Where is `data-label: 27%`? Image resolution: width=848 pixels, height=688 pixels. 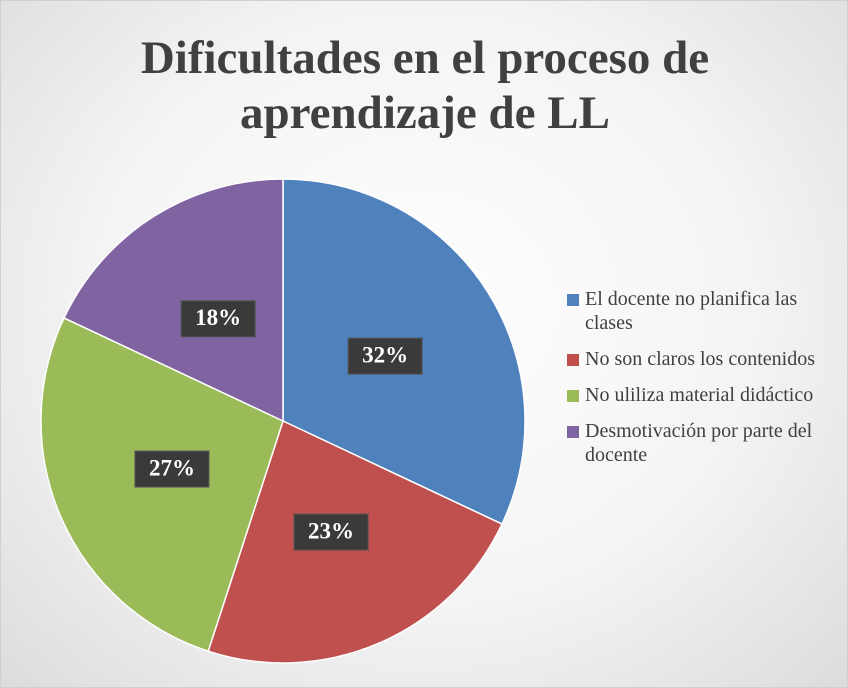
data-label: 27% is located at coordinates (172, 467).